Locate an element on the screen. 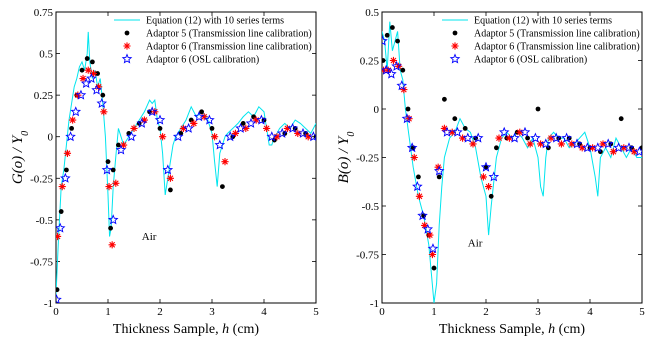 The width and height of the screenshot is (649, 347). x-tick-label: 2 is located at coordinates (160, 312).